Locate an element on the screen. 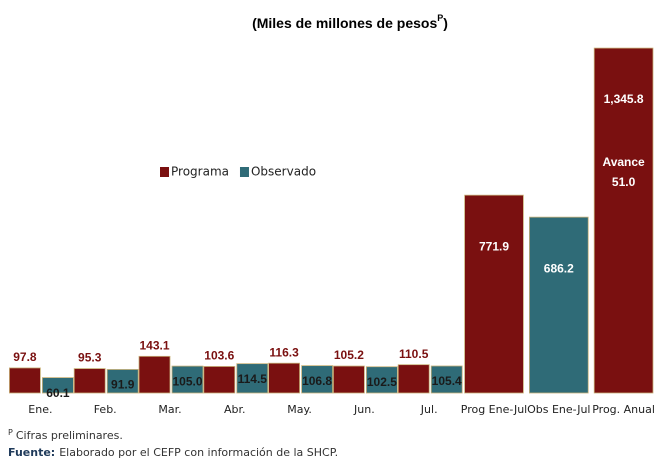 The image size is (656, 462). source-label: Fuente: is located at coordinates (31, 452).